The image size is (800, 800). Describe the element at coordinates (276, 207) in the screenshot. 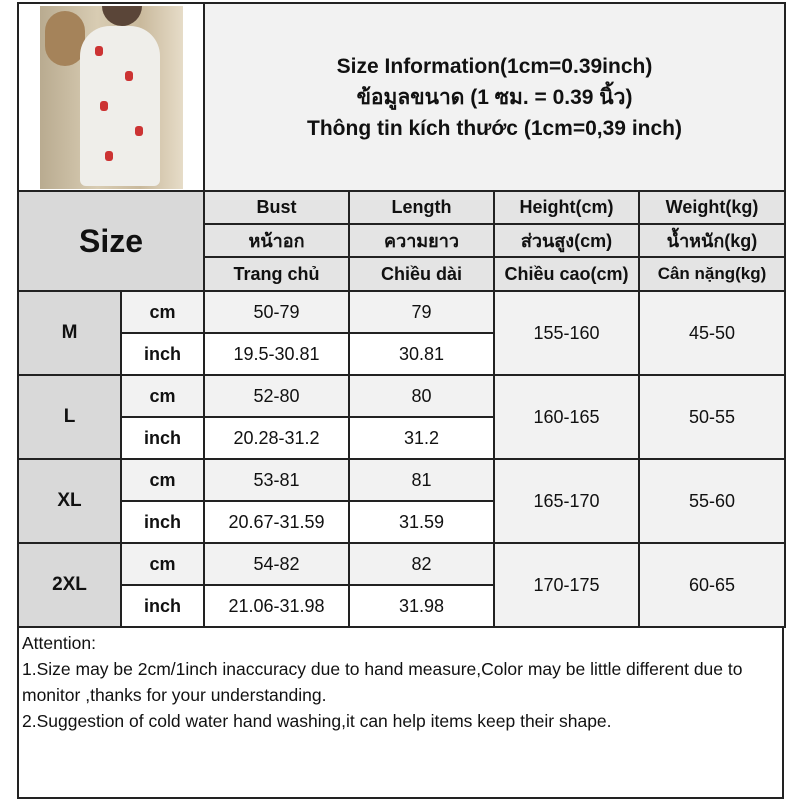

I see `col-bust-en: Bust` at that location.